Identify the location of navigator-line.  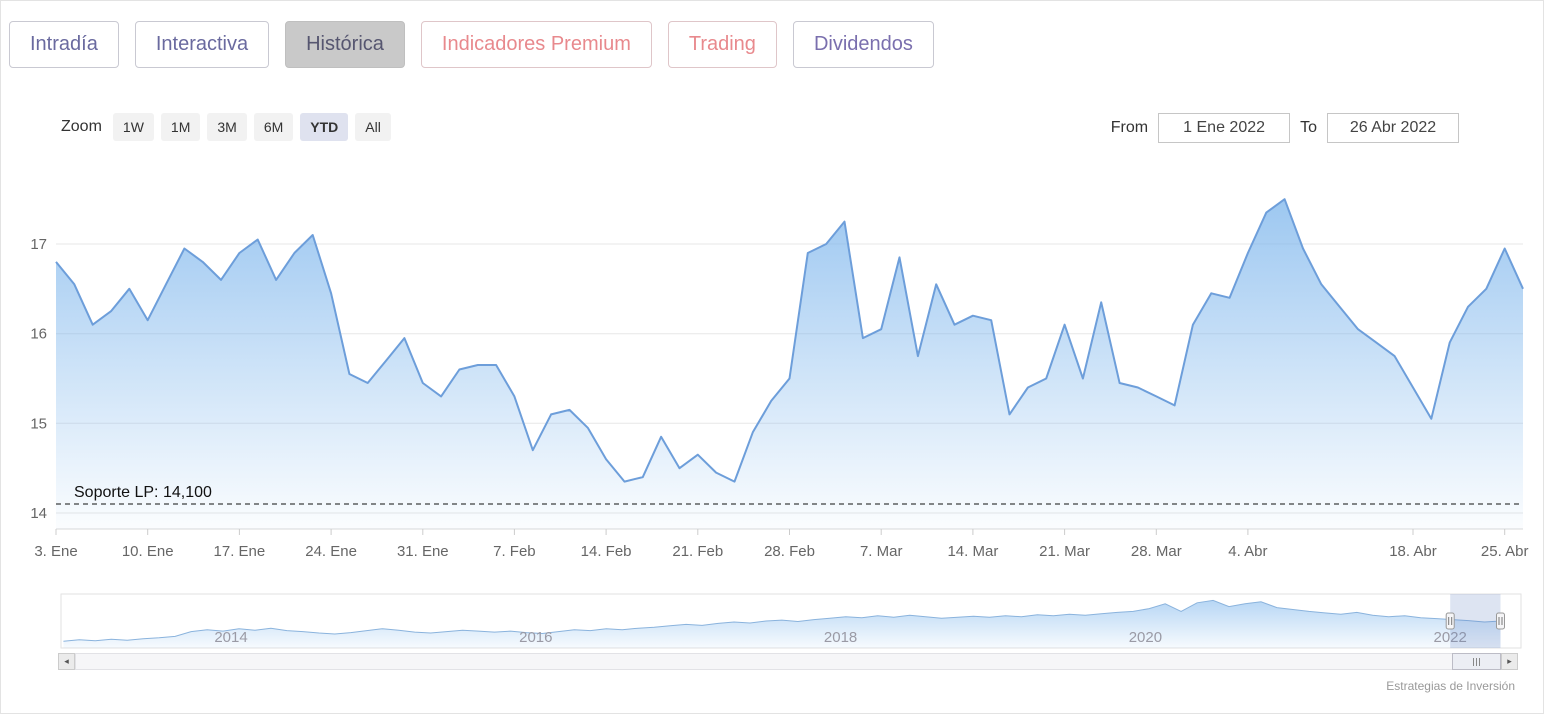
(782, 620).